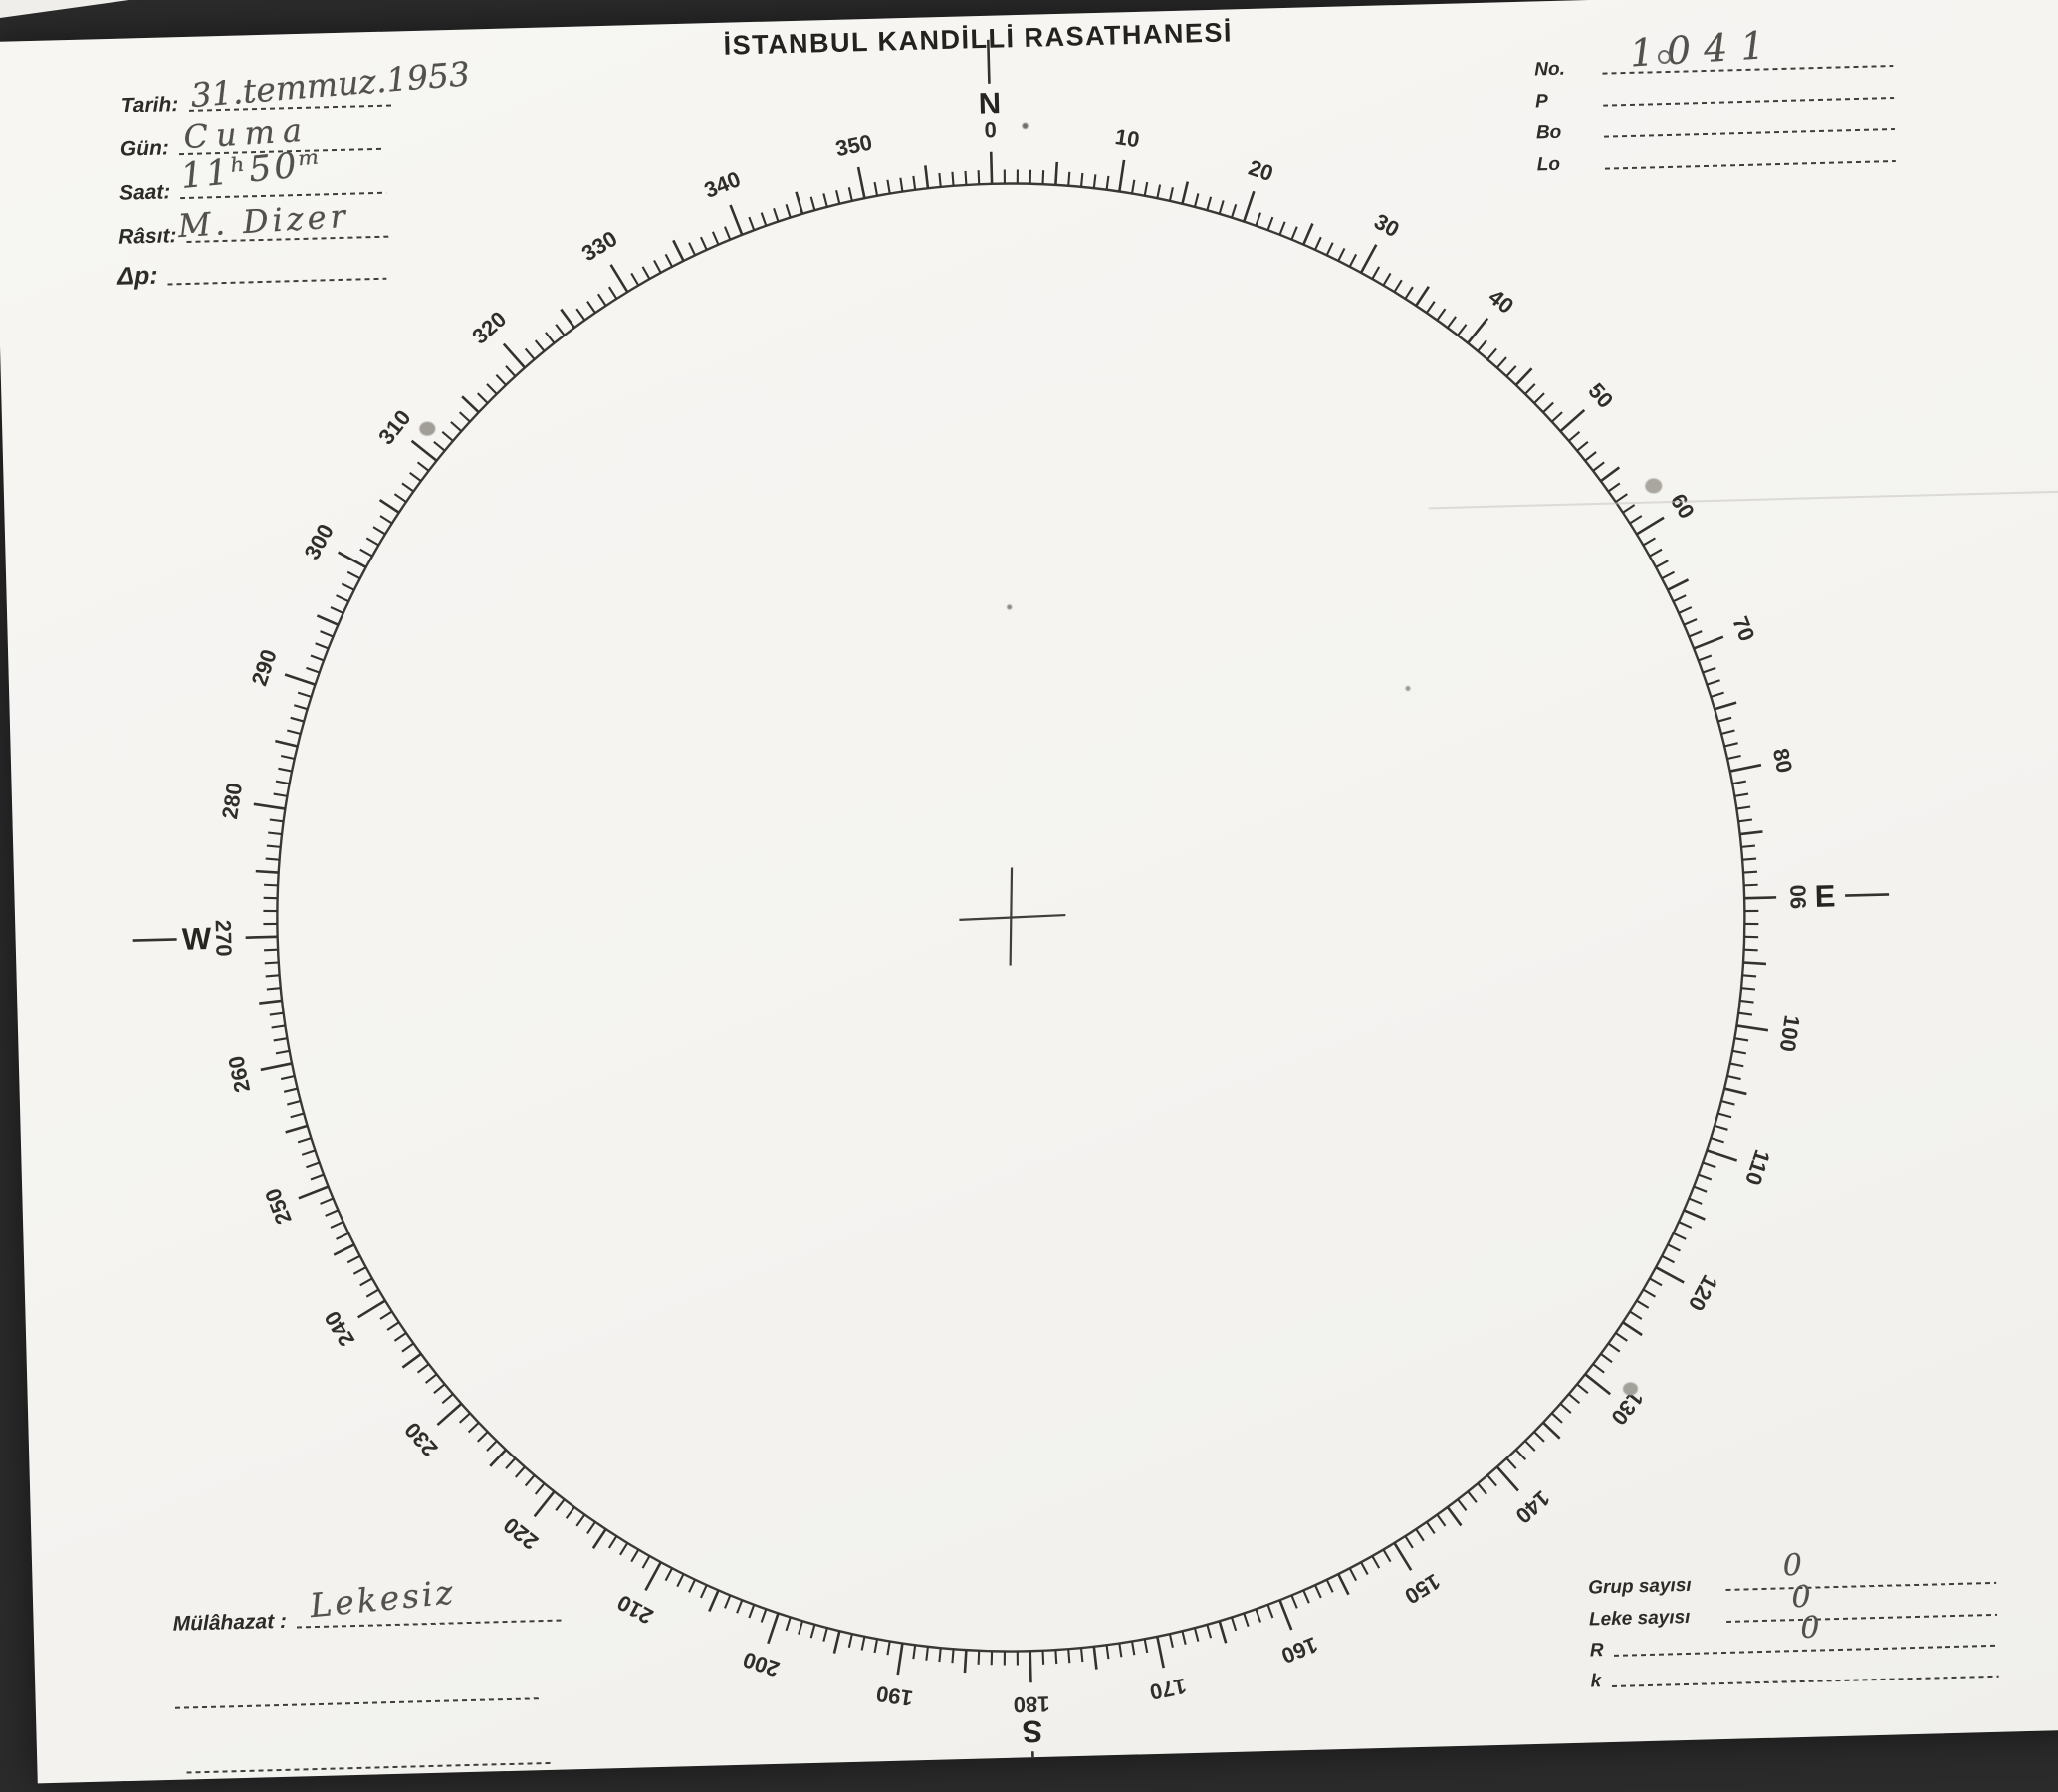 This screenshot has height=1792, width=2058. Describe the element at coordinates (149, 105) in the screenshot. I see `field-tarih-label: Tarih:` at that location.